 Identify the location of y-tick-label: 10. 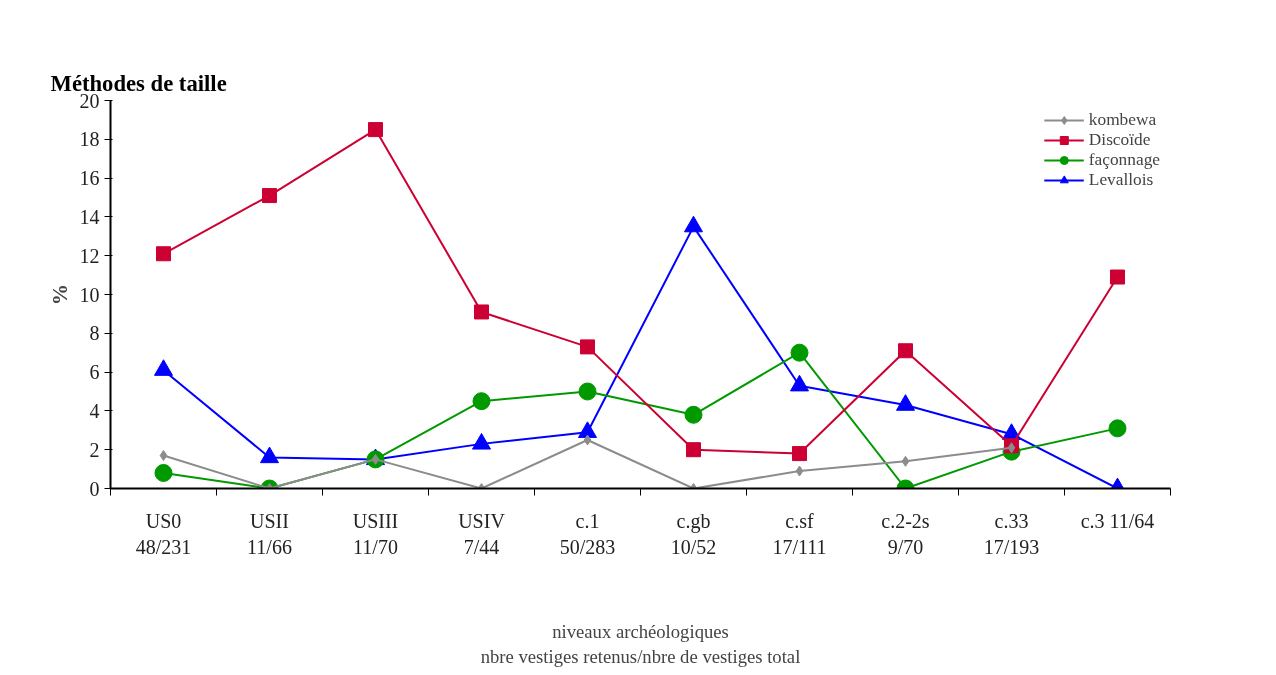
(89, 294).